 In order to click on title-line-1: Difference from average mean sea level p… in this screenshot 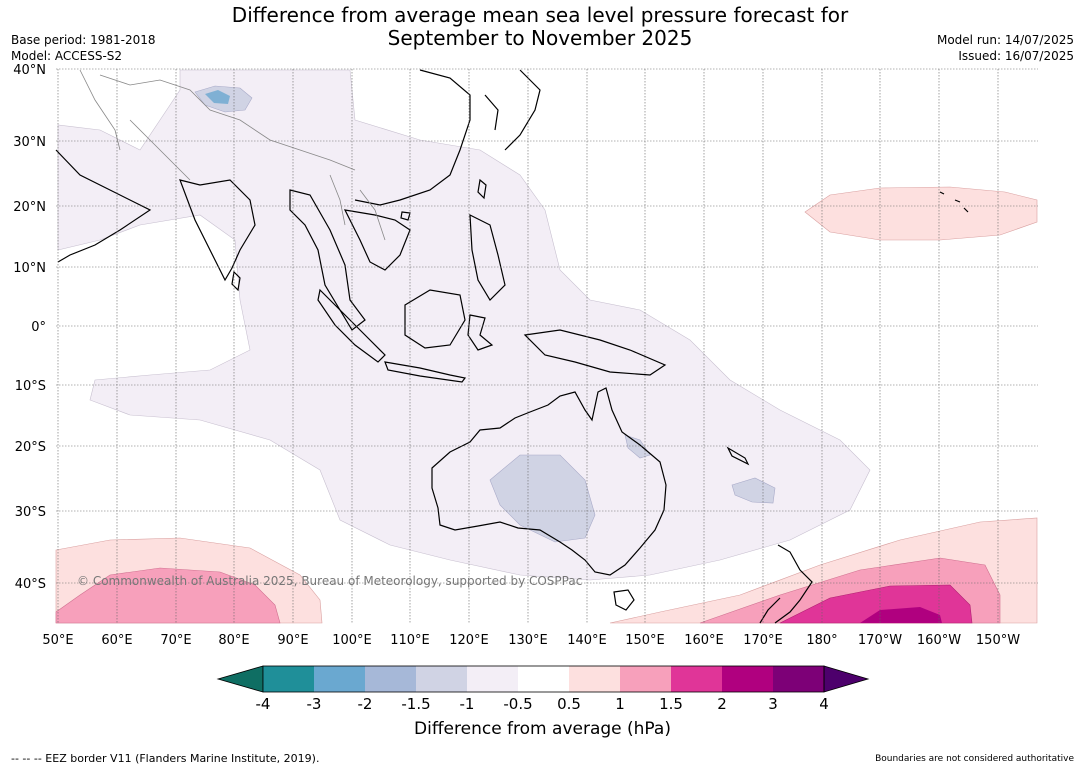, I will do `click(540, 15)`.